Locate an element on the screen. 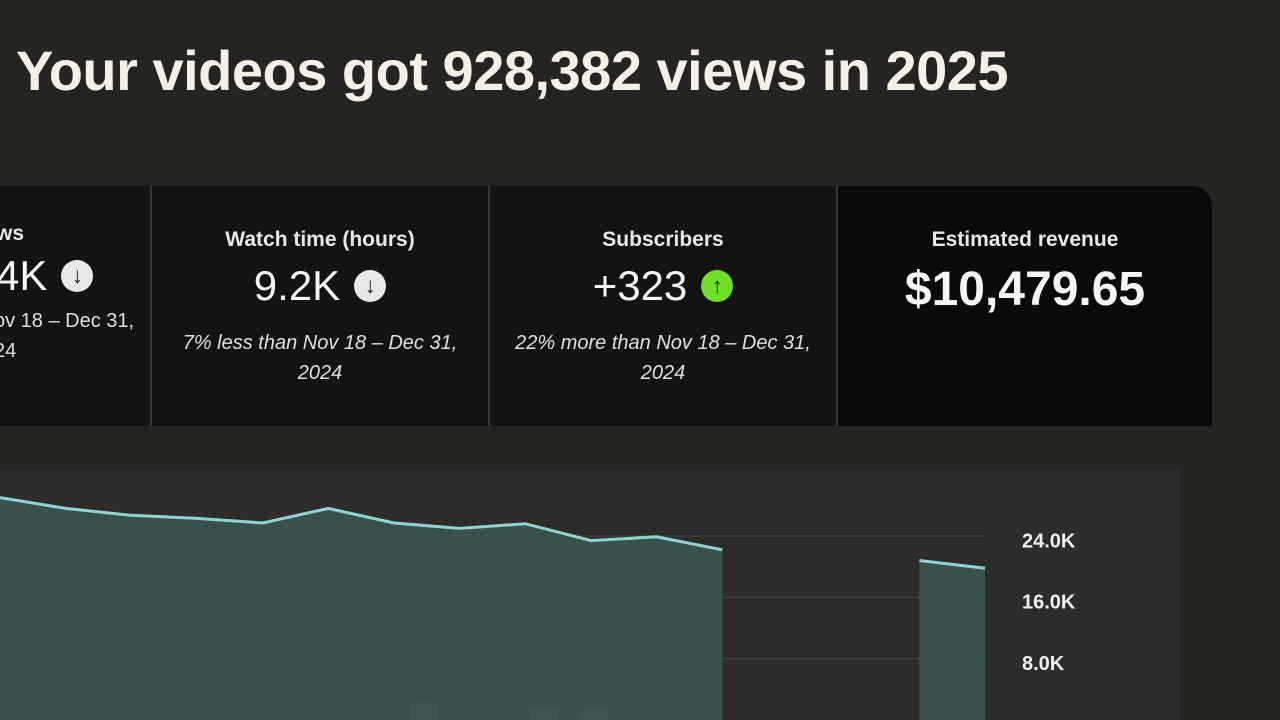 This screenshot has width=1280, height=720. metric-row: 4K ↓ is located at coordinates (47, 276).